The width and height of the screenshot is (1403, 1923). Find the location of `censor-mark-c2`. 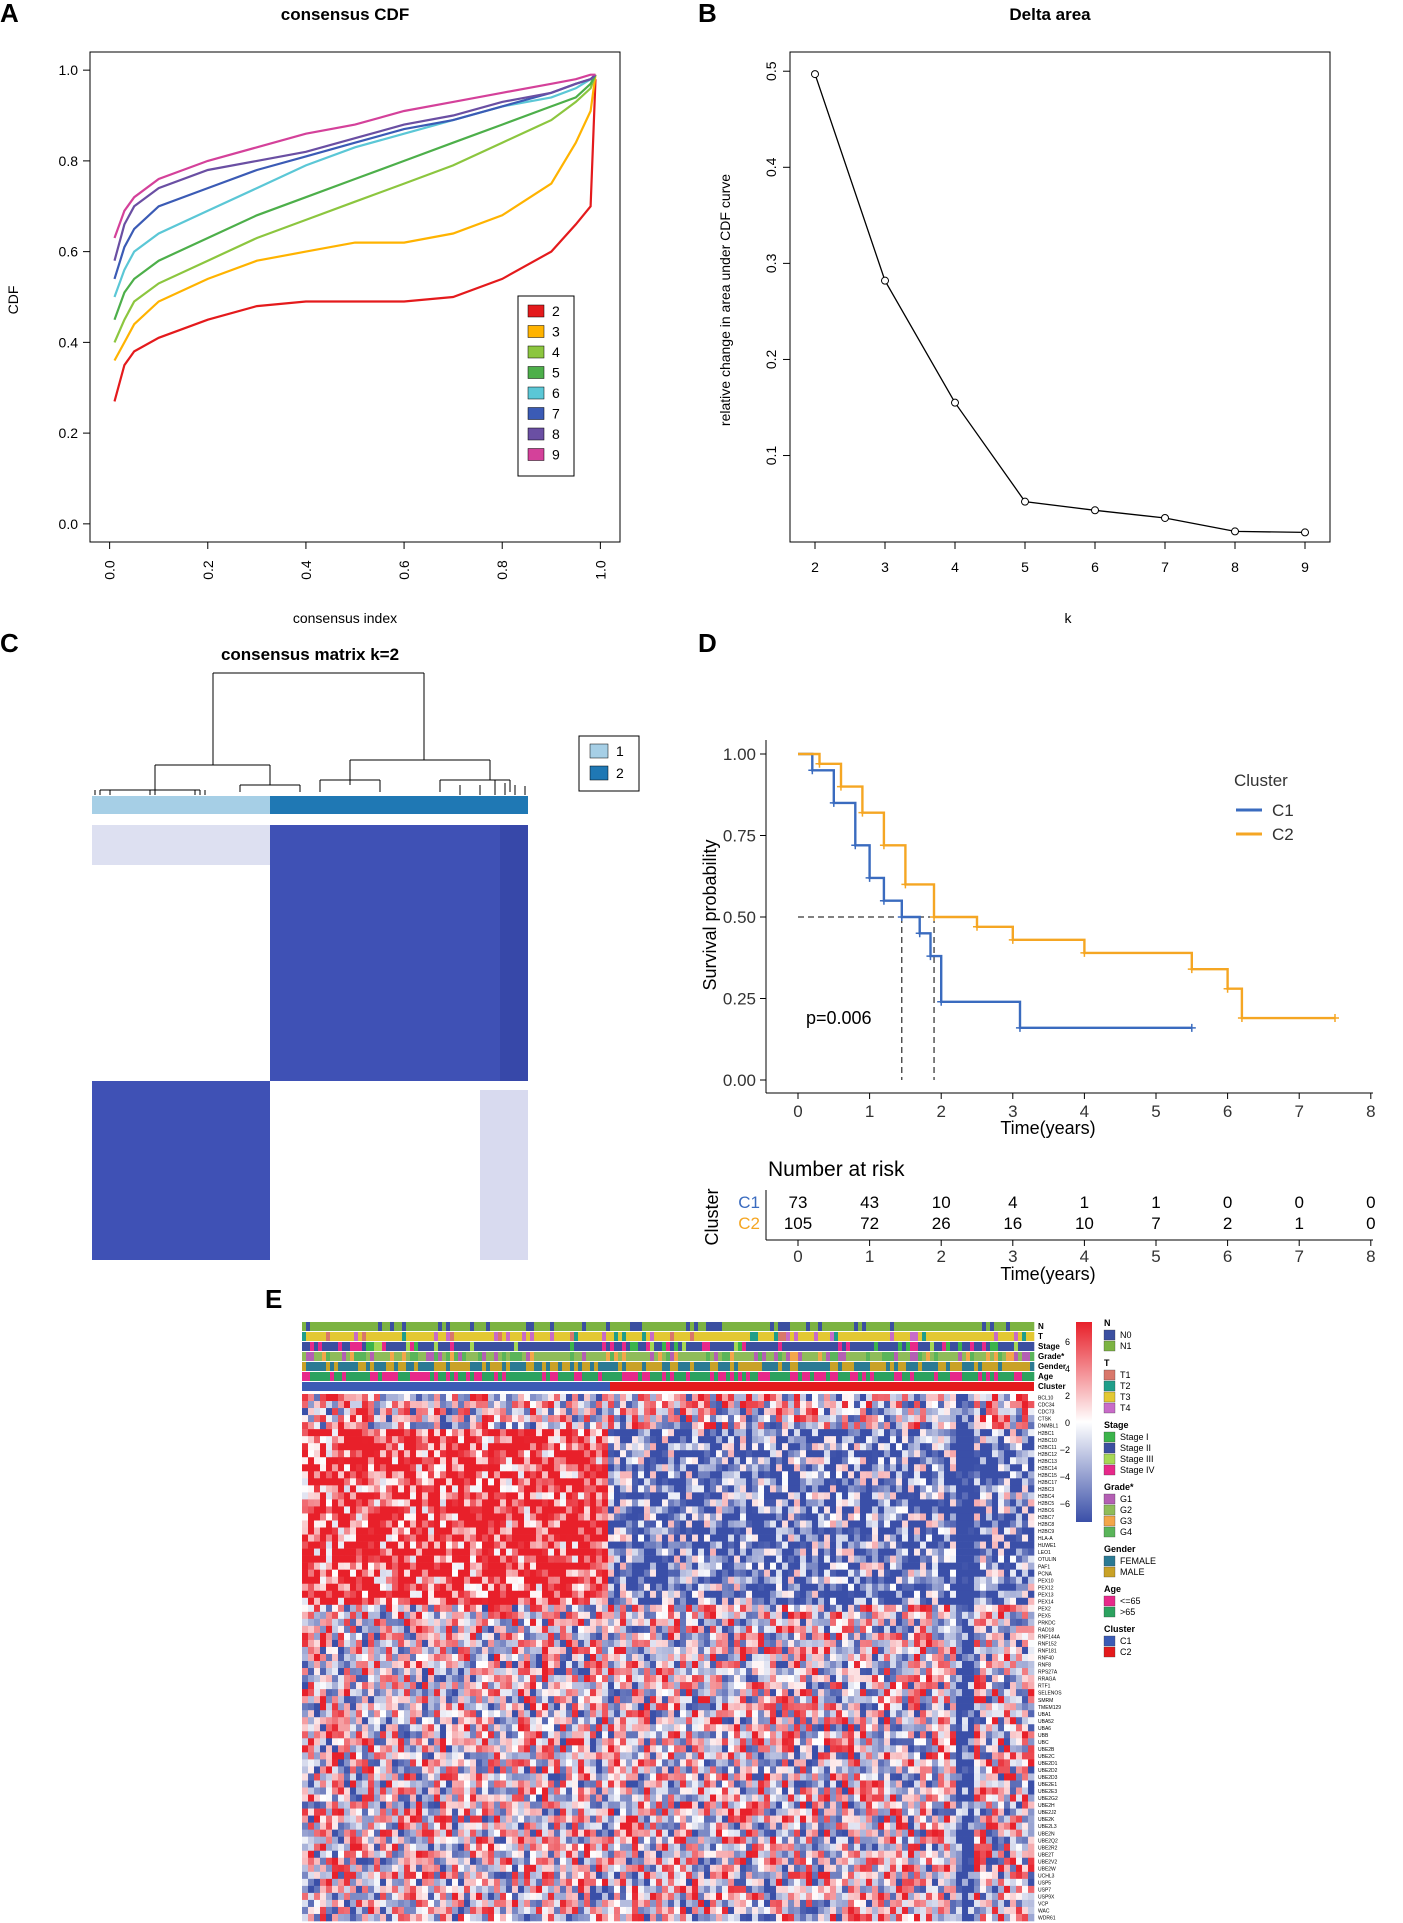

censor-mark-c2 is located at coordinates (819, 763).